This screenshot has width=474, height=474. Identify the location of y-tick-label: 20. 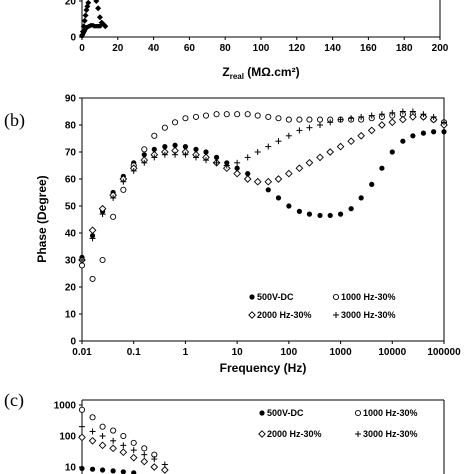
(71, 4).